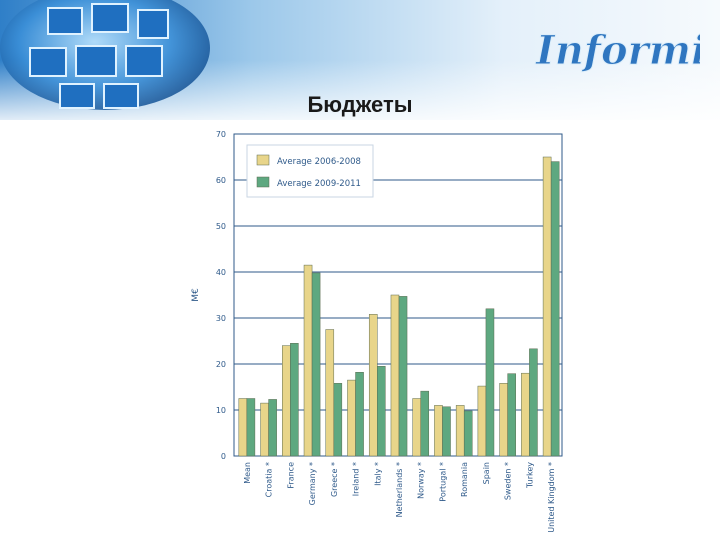  I want to click on x-tick-label: Netherlands *, so click(399, 489).